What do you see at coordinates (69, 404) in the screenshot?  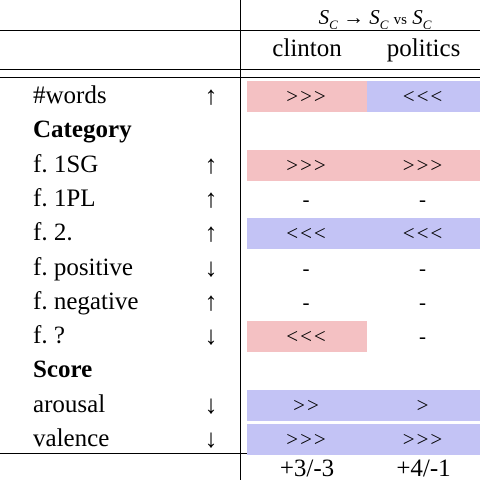 I see `row-label: arousal` at bounding box center [69, 404].